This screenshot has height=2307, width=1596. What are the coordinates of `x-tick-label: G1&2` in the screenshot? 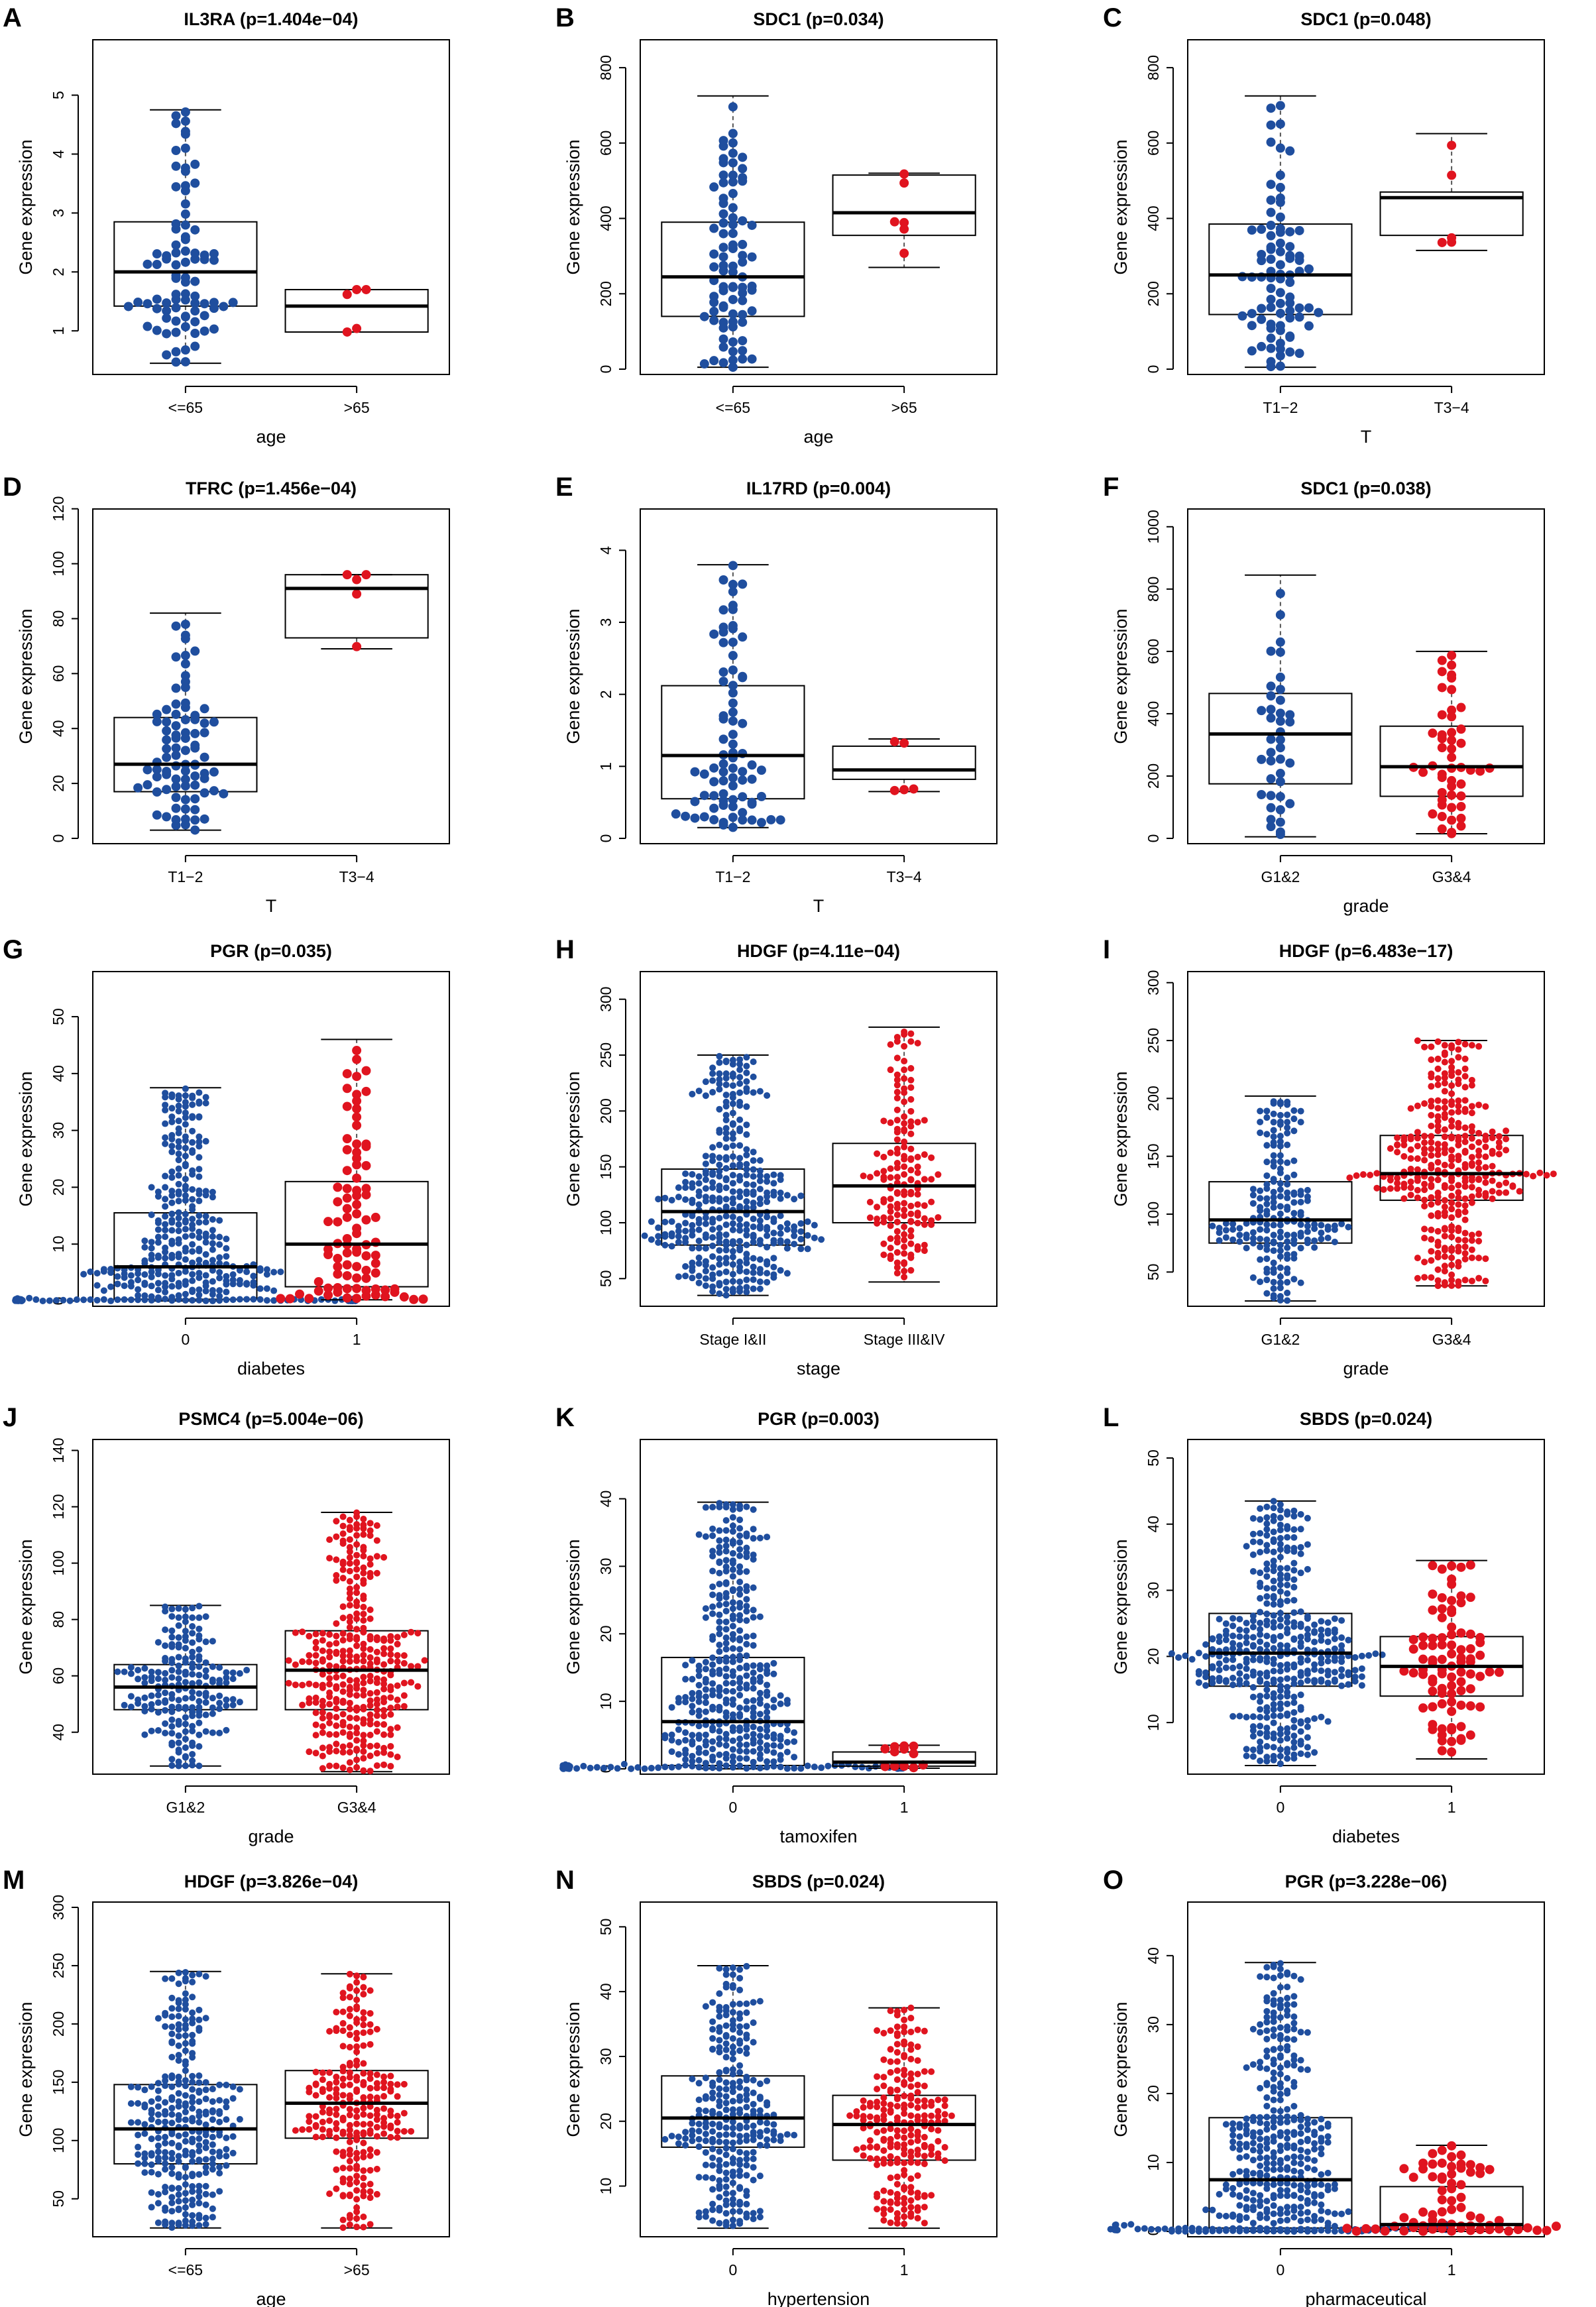 It's located at (185, 1807).